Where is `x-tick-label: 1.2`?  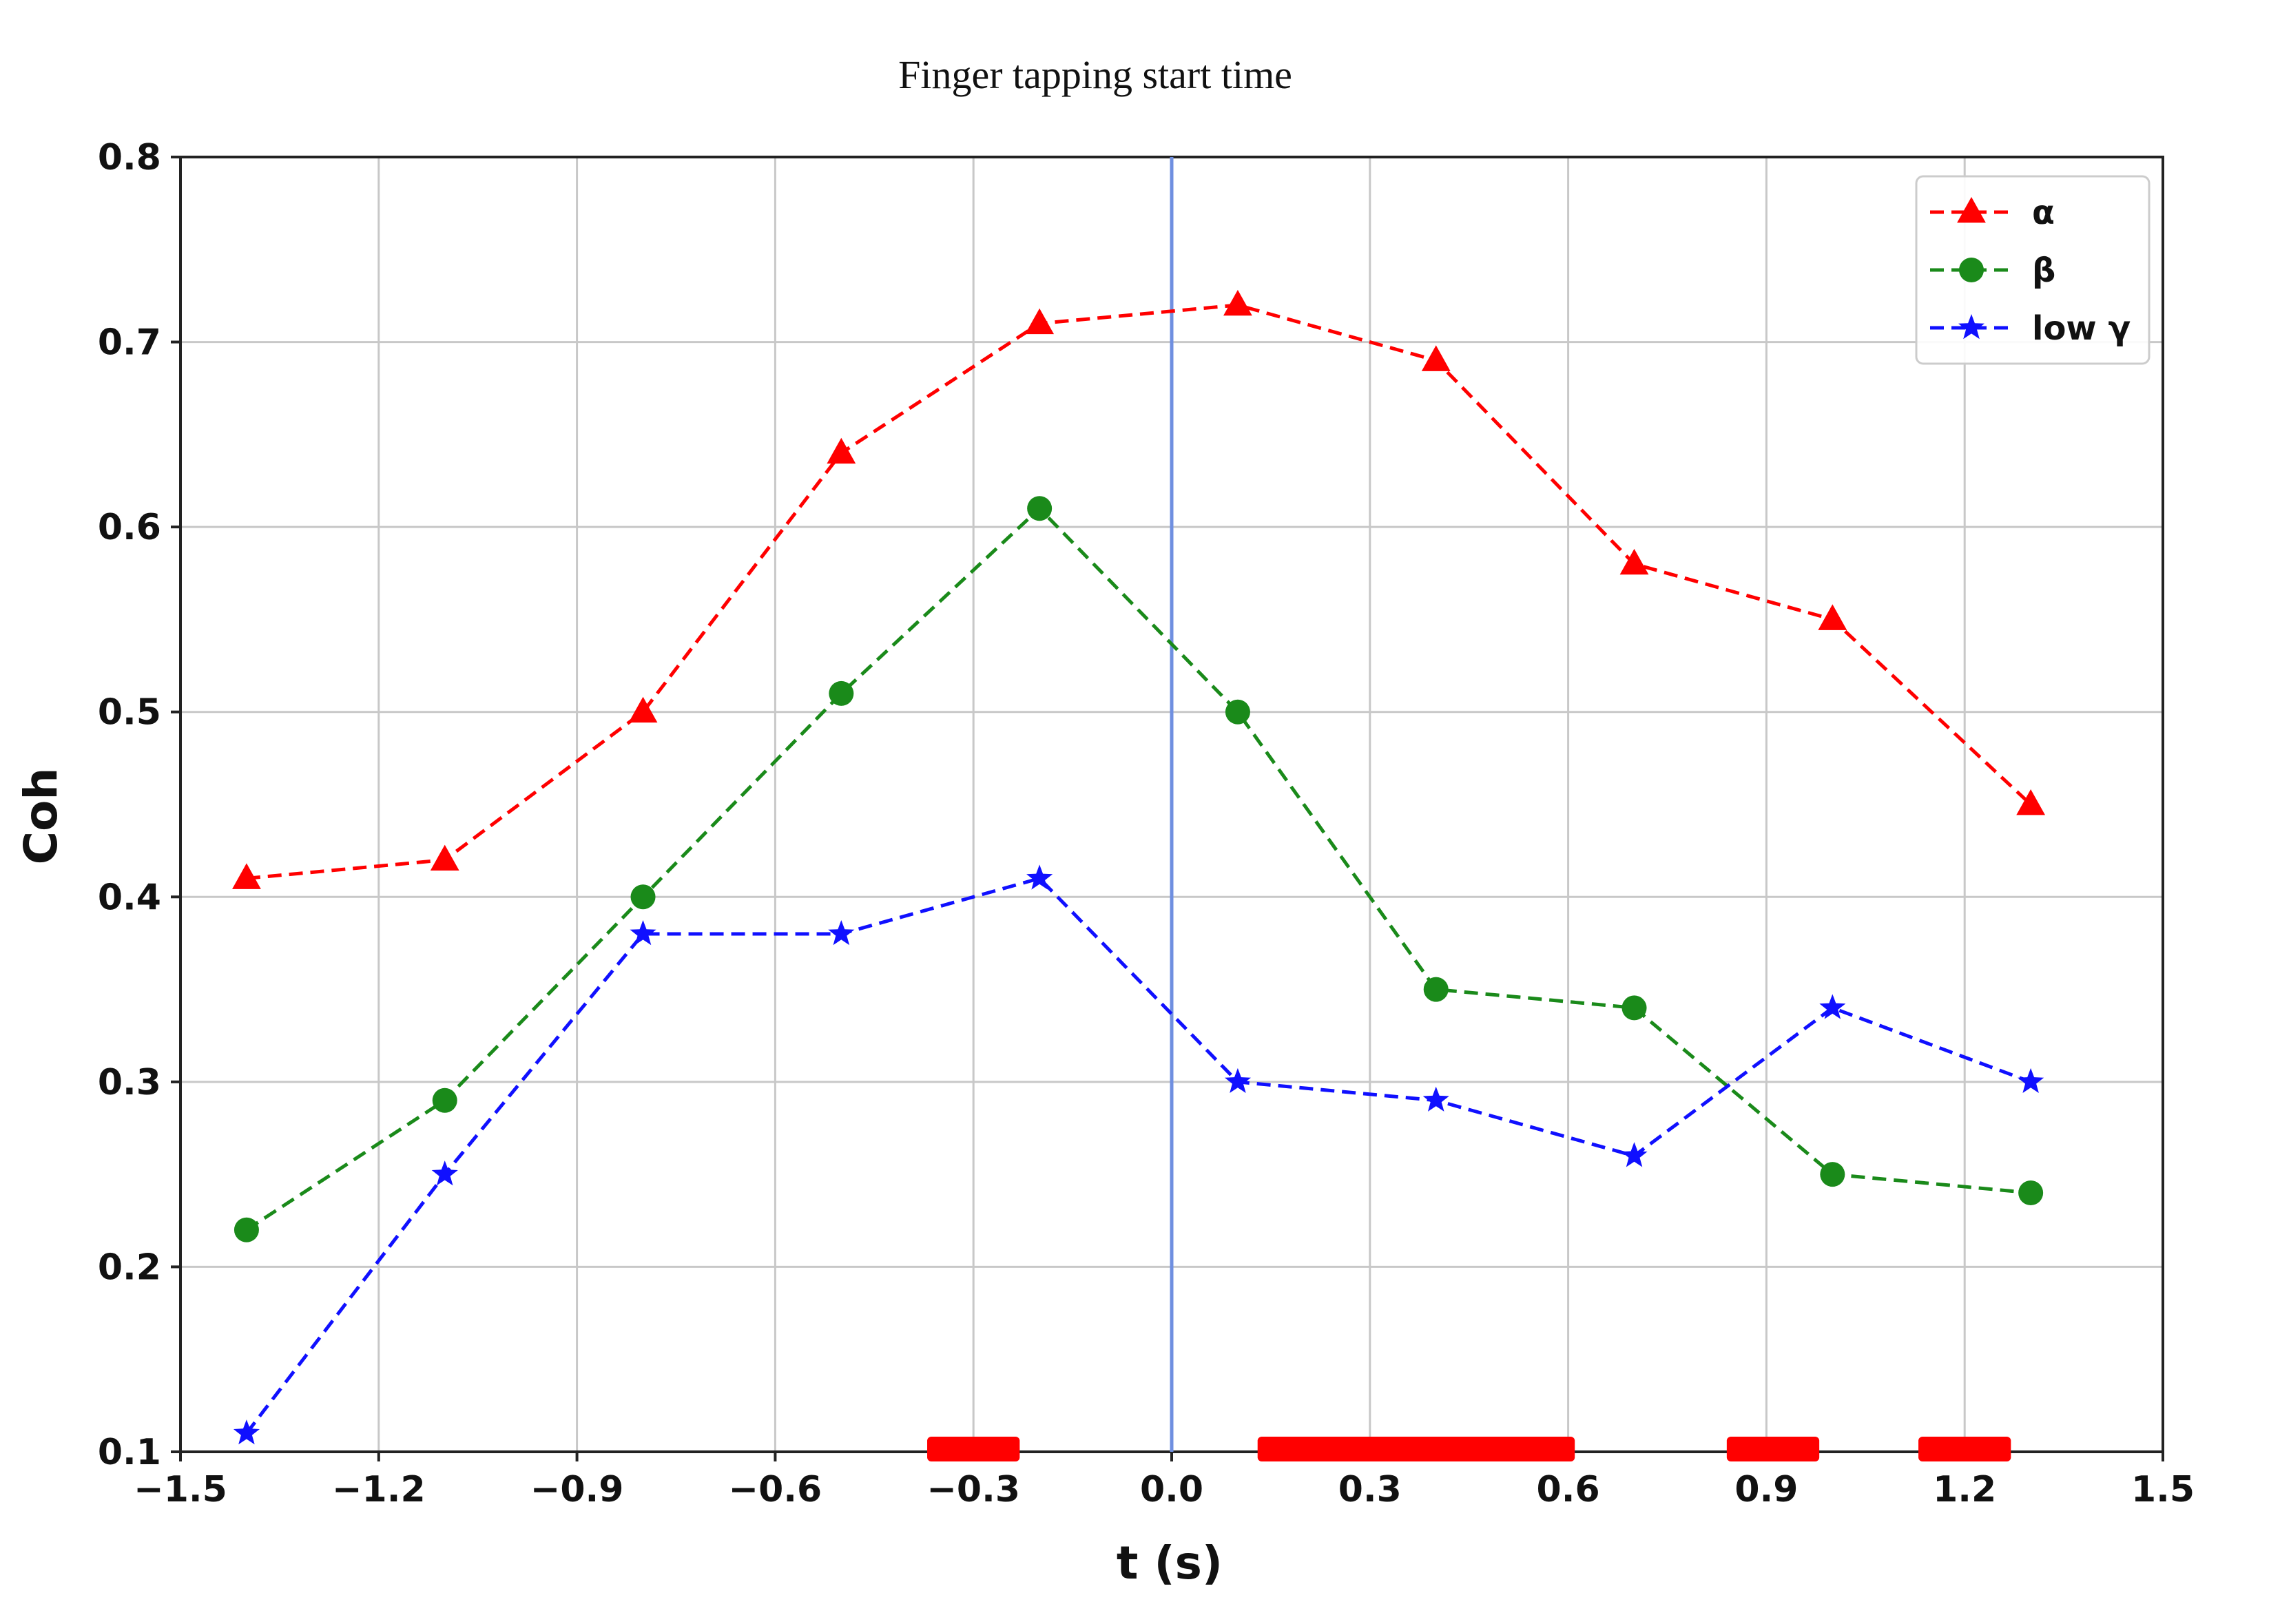
x-tick-label: 1.2 is located at coordinates (1964, 1490).